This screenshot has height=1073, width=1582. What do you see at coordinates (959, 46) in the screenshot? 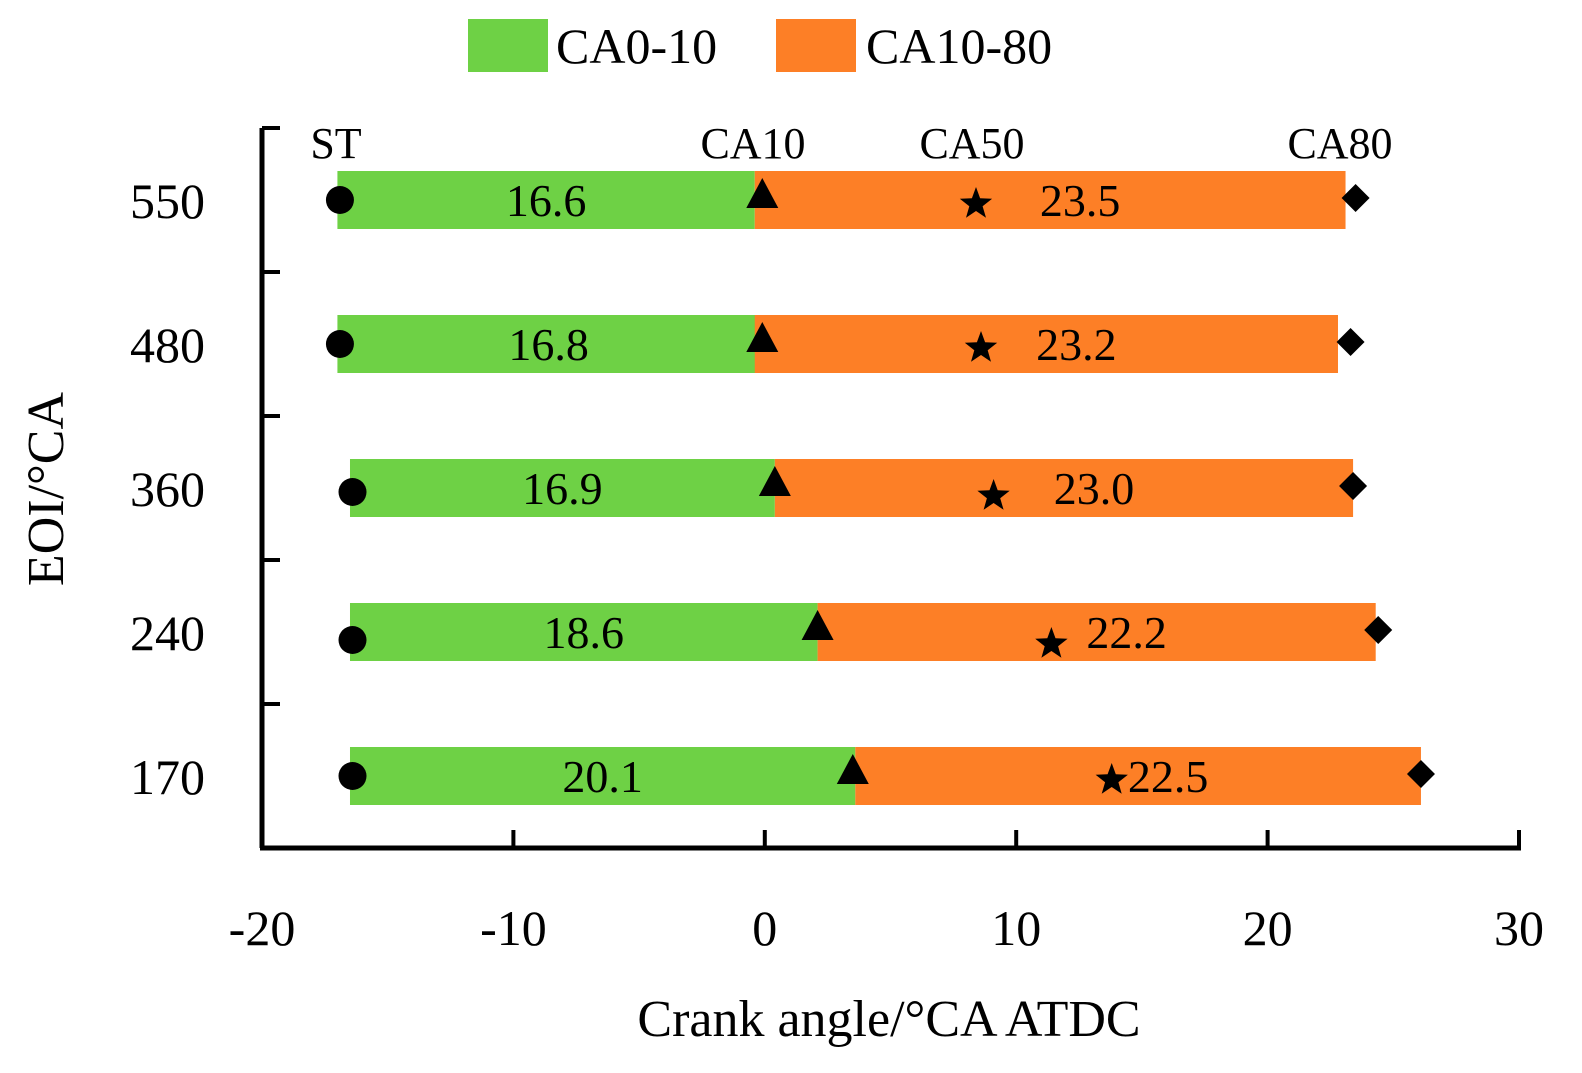
I see `legend-label-ca10-80: CA10-80` at bounding box center [959, 46].